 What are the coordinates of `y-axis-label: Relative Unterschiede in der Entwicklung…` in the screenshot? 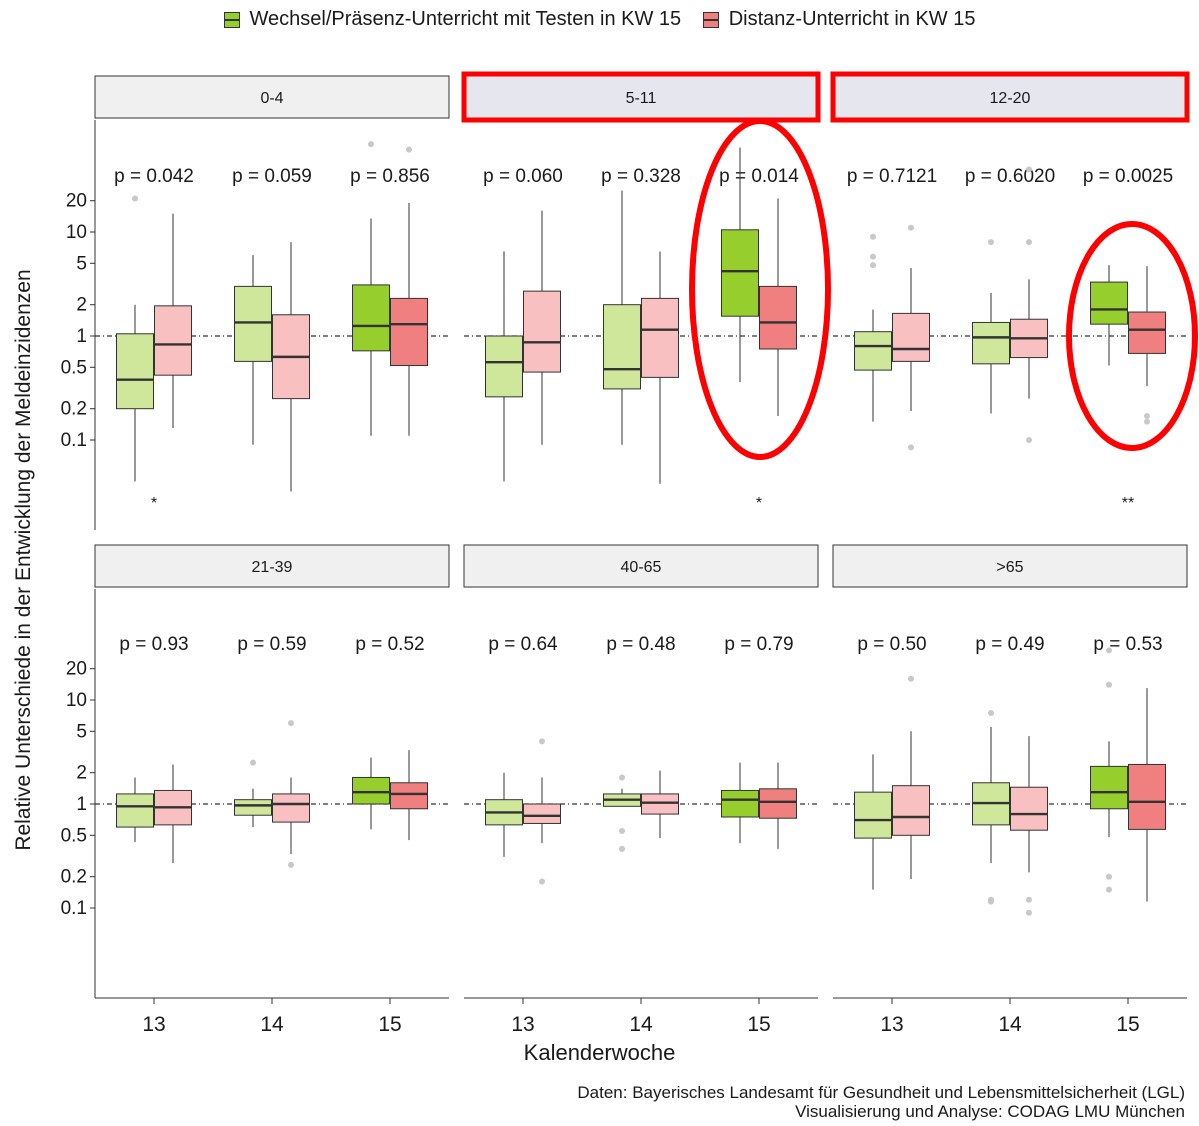 It's located at (23, 560).